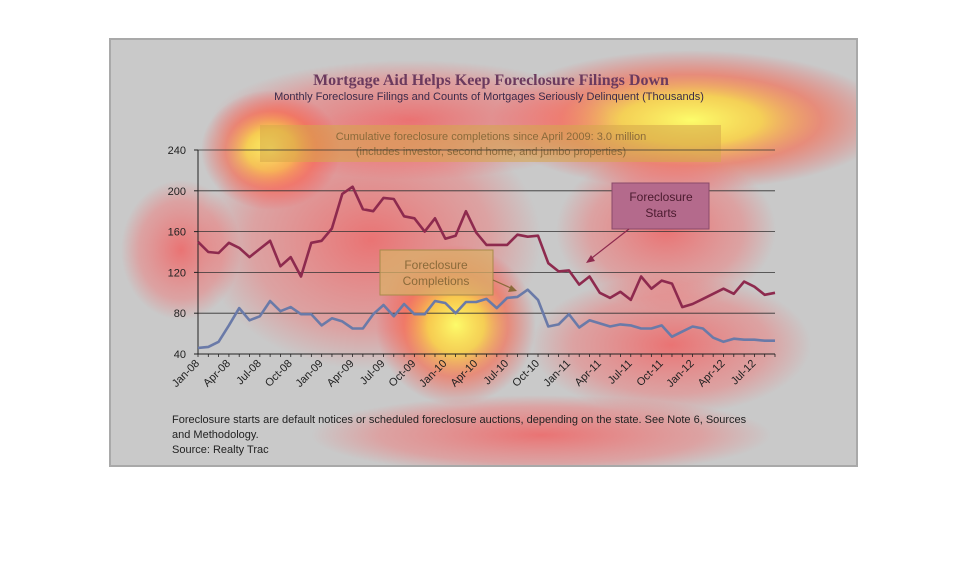  What do you see at coordinates (661, 197) in the screenshot?
I see `starts-label-line-1: Foreclosure` at bounding box center [661, 197].